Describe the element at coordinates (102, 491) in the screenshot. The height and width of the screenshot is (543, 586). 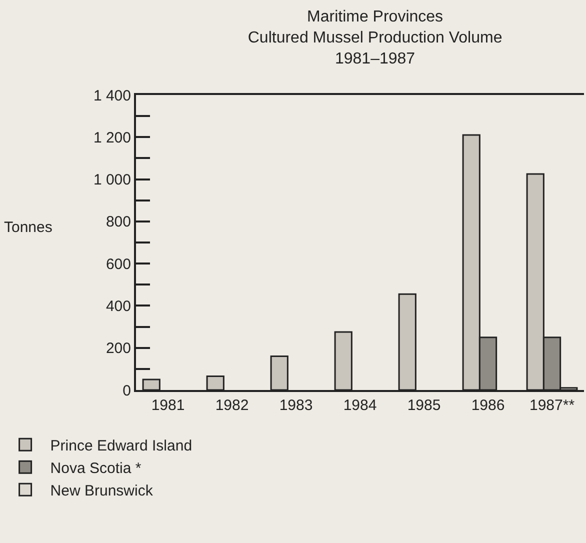
I see `legend-label: New Brunswick` at that location.